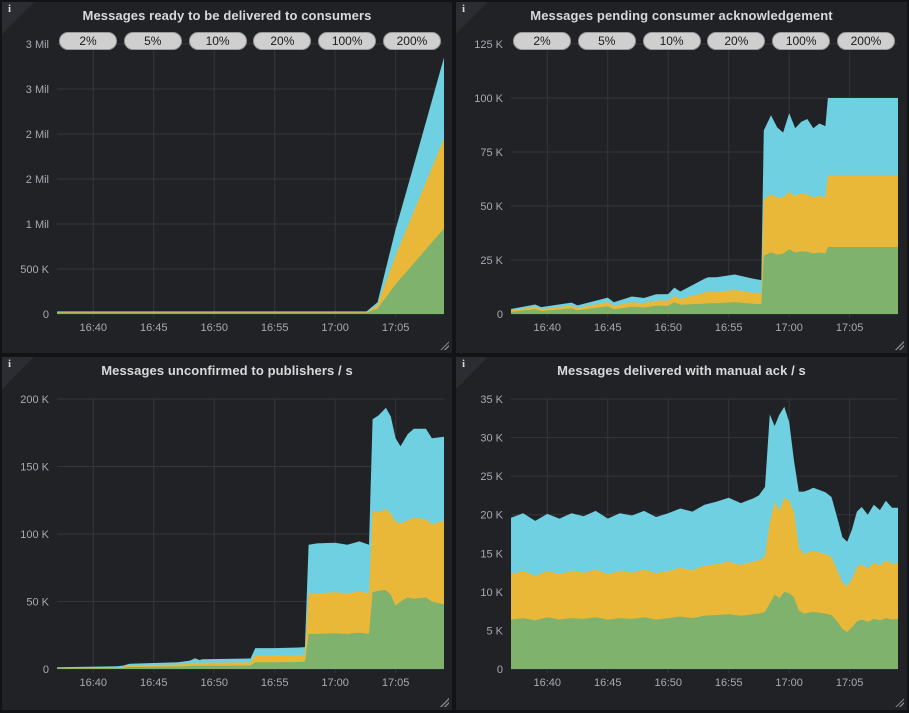  Describe the element at coordinates (491, 439) in the screenshot. I see `svg-text: 30 K` at that location.